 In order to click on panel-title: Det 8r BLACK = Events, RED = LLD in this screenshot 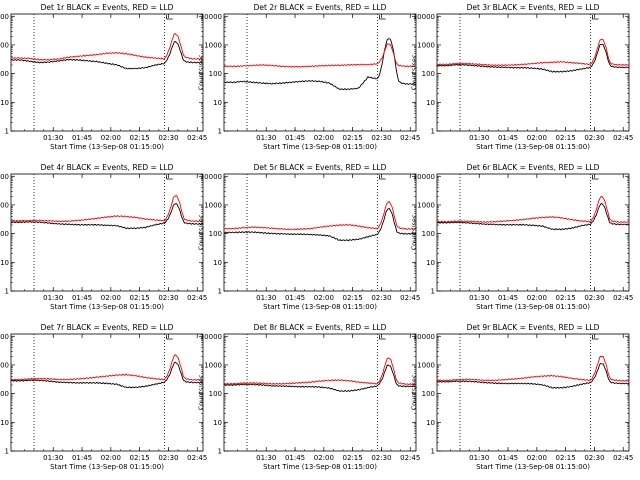, I will do `click(320, 327)`.